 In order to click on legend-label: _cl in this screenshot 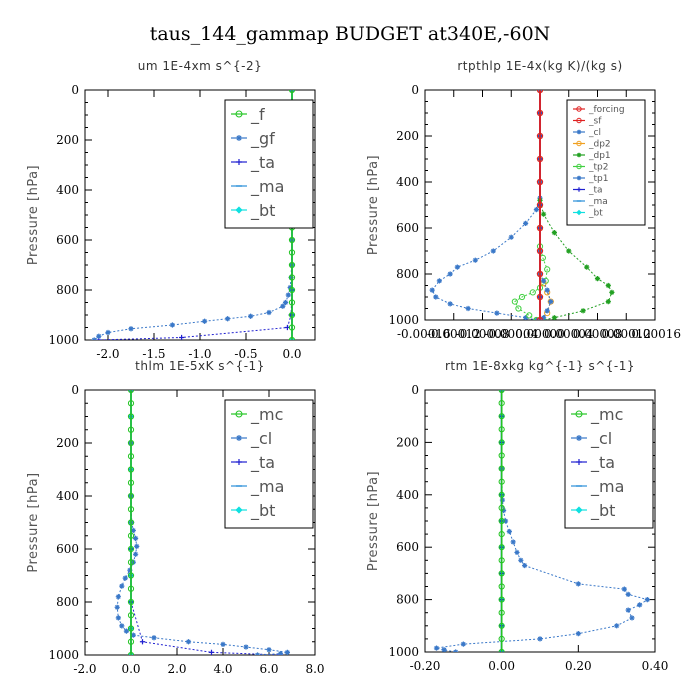, I will do `click(601, 439)`.